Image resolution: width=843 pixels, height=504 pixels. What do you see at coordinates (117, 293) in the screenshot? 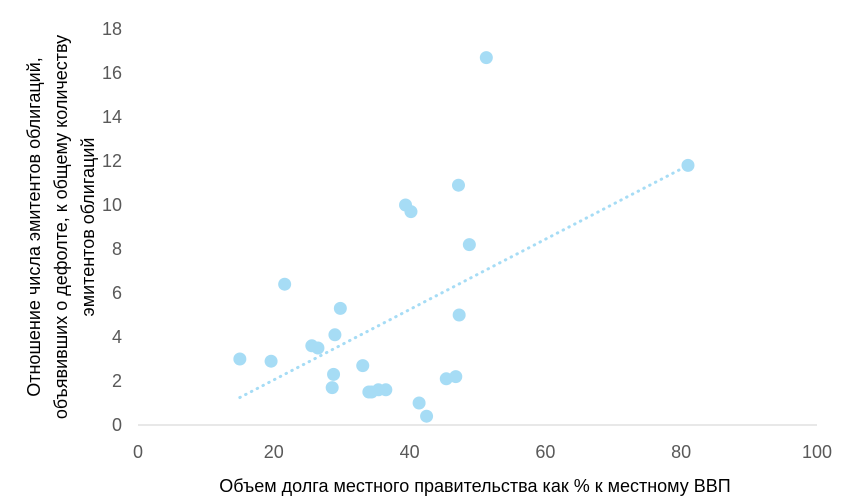
I see `y-tick-label: 6` at bounding box center [117, 293].